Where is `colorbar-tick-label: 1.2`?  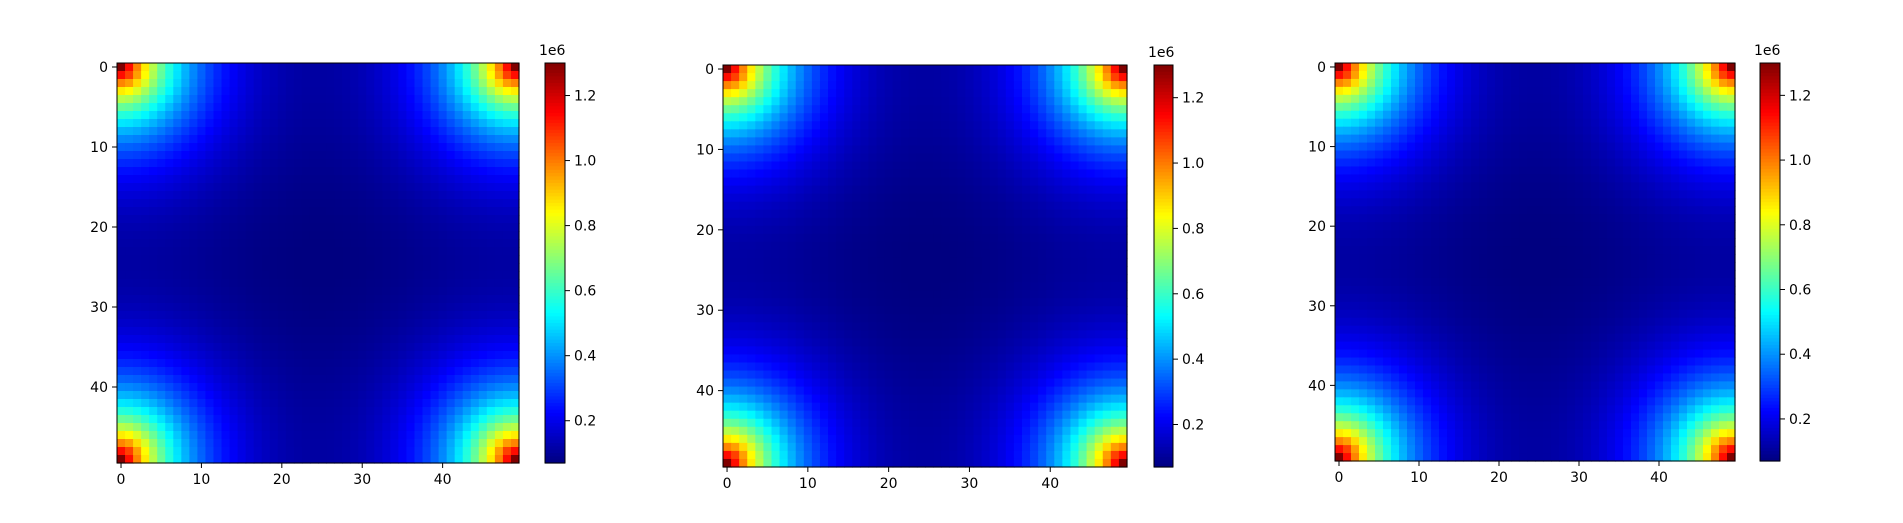 colorbar-tick-label: 1.2 is located at coordinates (585, 97).